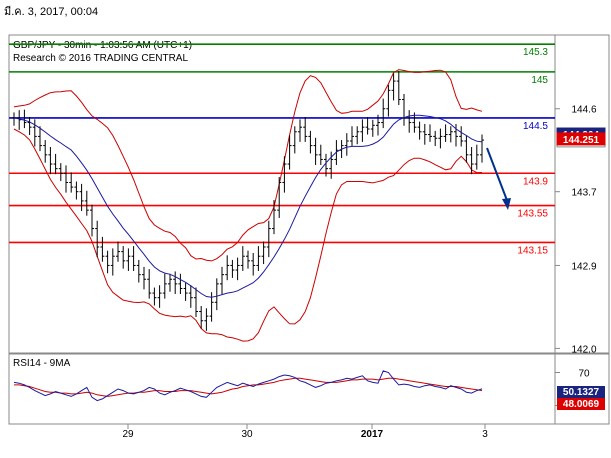  Describe the element at coordinates (42, 363) in the screenshot. I see `rsi-title: RSI14 - 9MA` at that location.